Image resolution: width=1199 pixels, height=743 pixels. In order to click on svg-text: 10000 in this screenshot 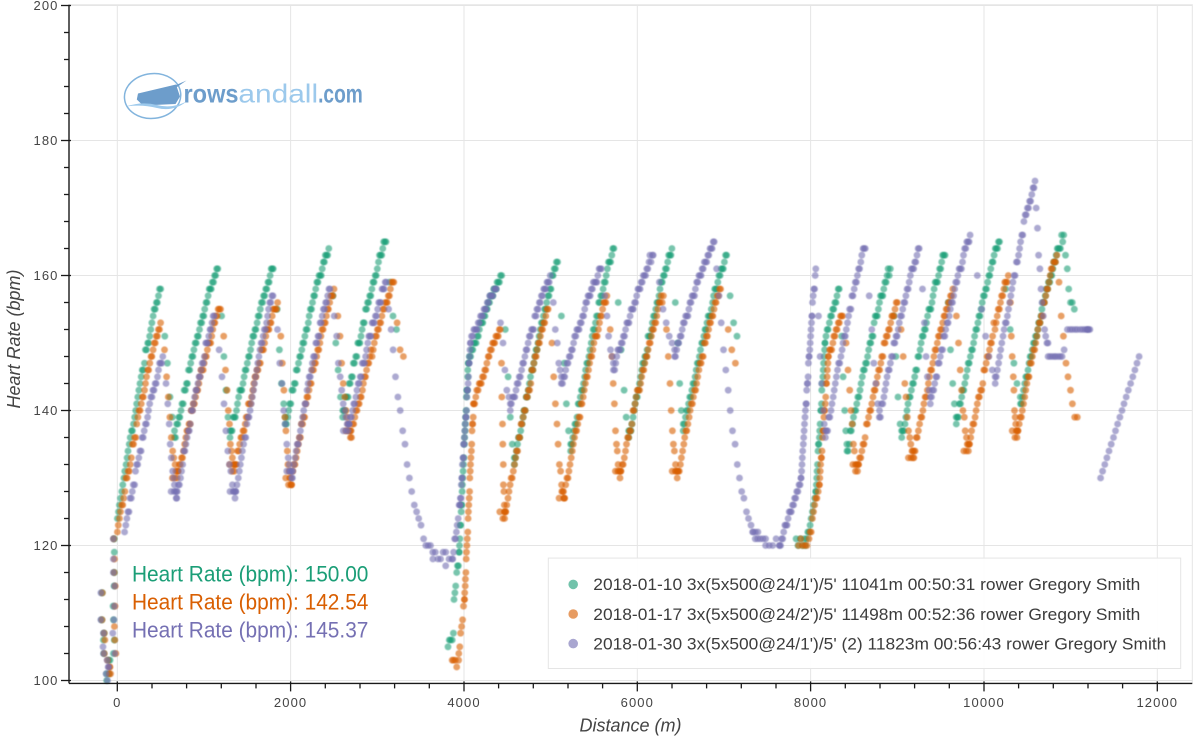, I will do `click(984, 702)`.